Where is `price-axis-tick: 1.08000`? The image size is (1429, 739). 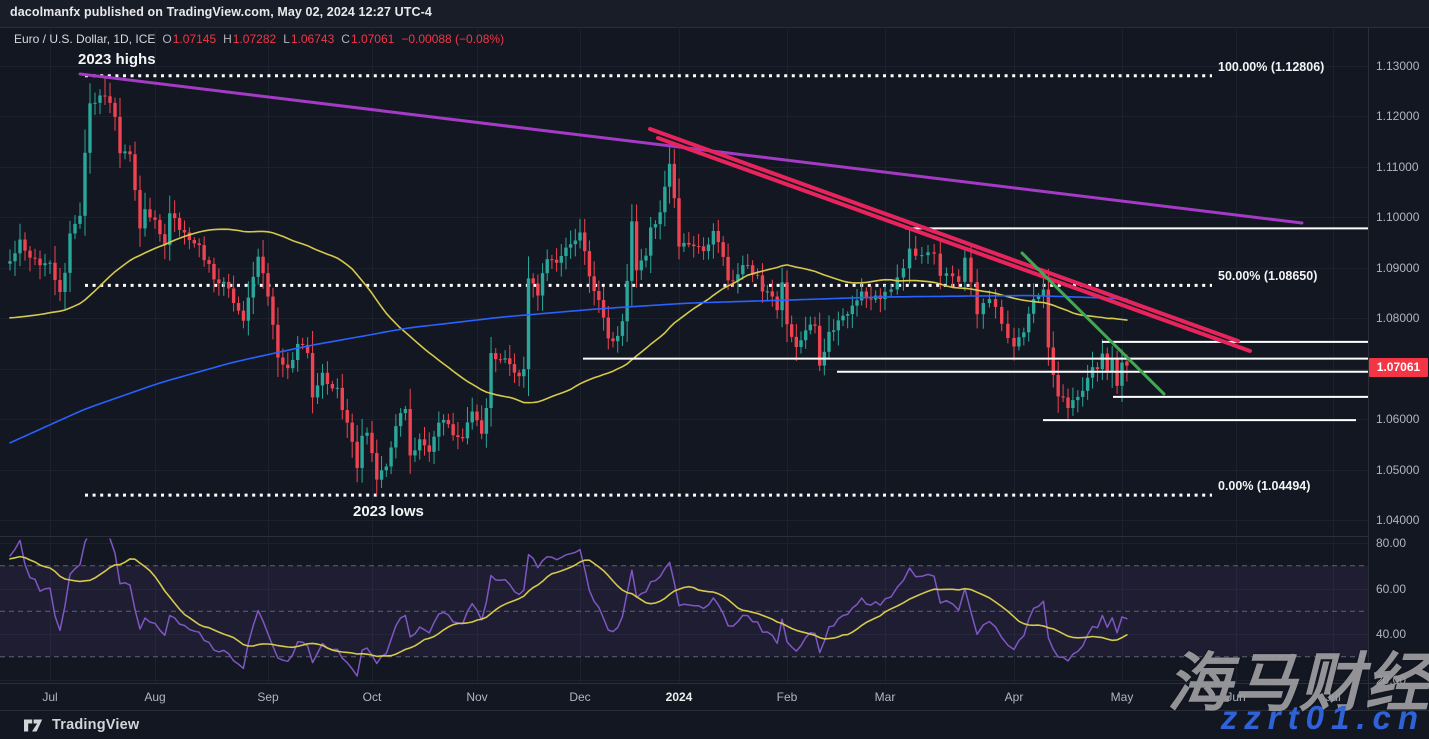 price-axis-tick: 1.08000 is located at coordinates (1398, 318).